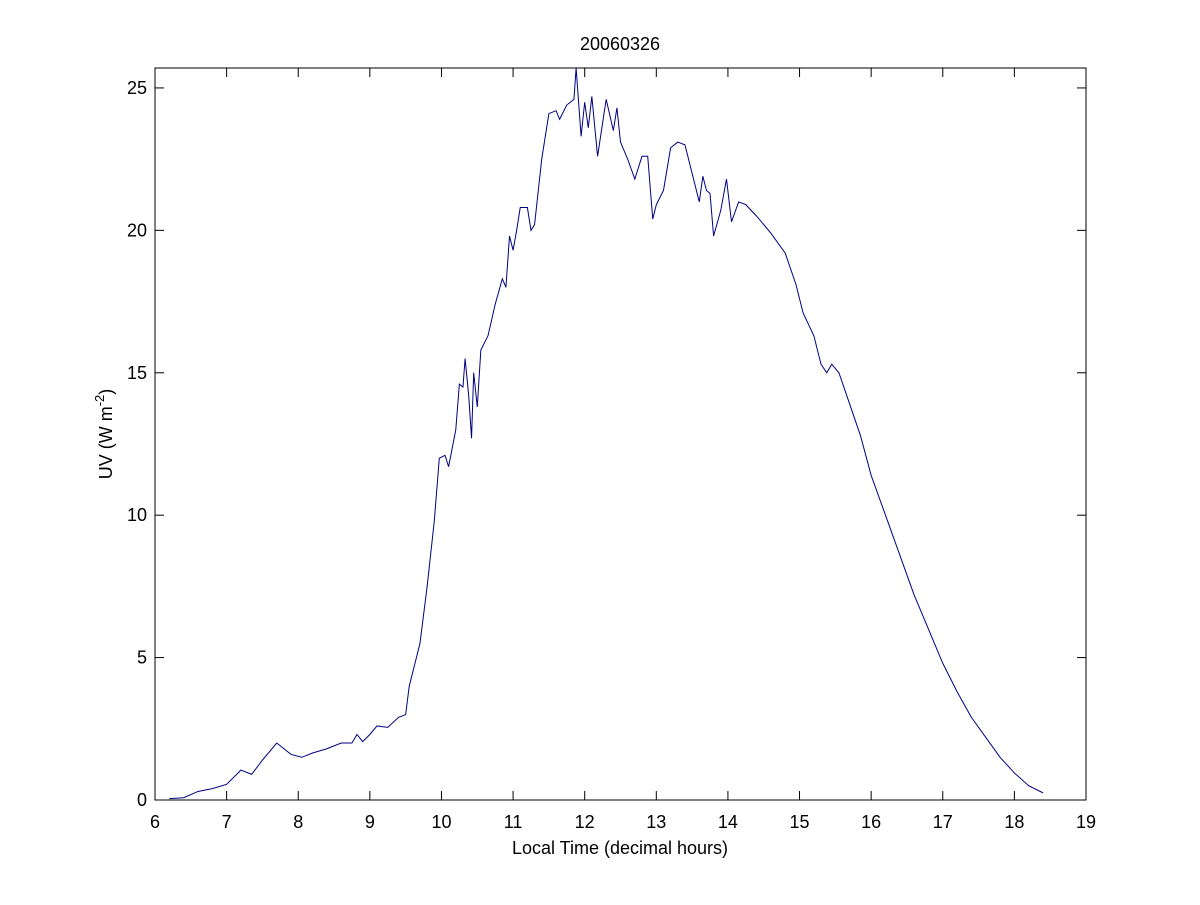  I want to click on x-tick-label: 18, so click(1014, 822).